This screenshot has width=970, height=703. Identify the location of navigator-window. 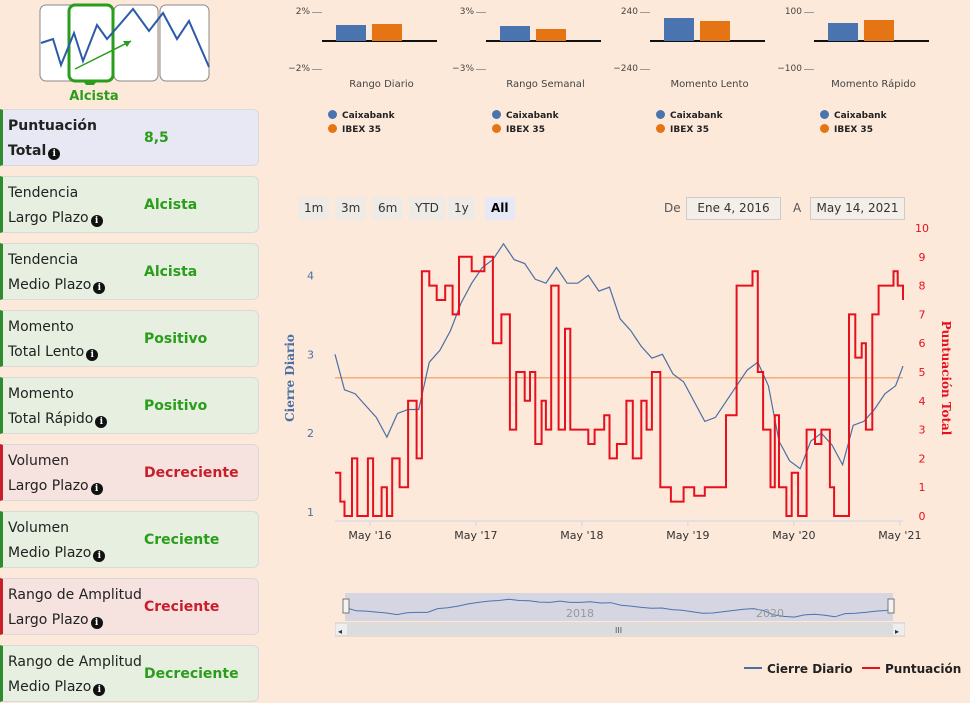
(619, 607).